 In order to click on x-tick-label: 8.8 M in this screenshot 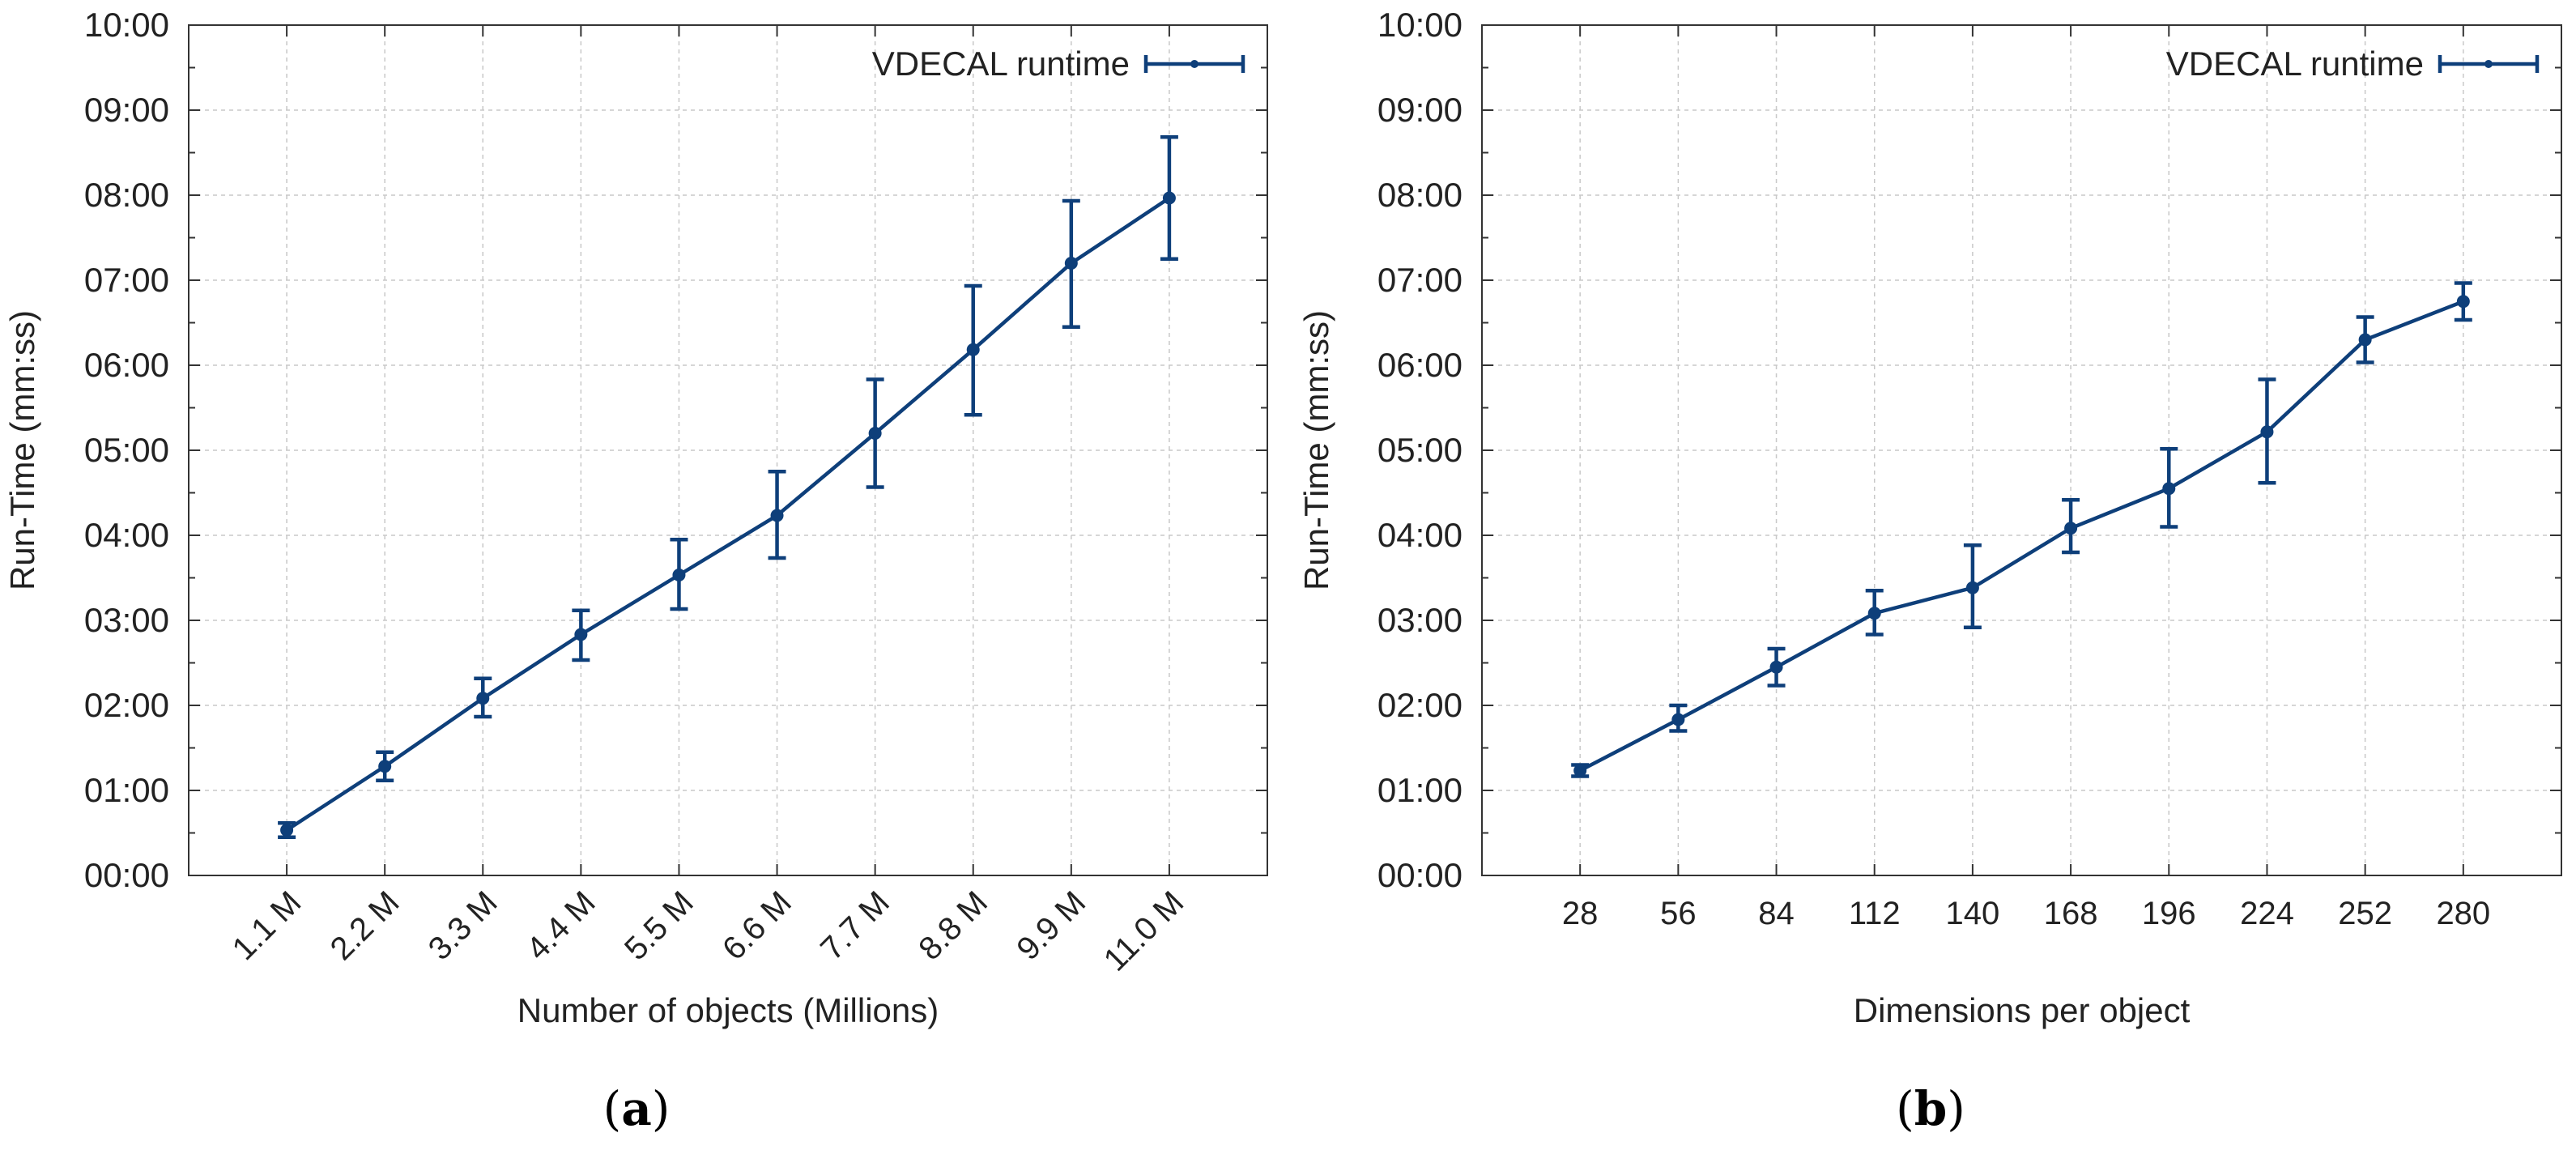, I will do `click(953, 926)`.